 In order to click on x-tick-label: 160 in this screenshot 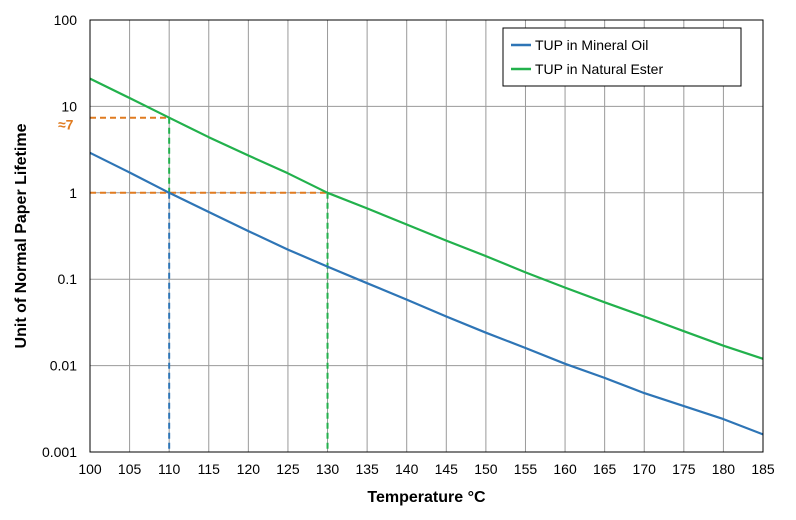, I will do `click(565, 469)`.